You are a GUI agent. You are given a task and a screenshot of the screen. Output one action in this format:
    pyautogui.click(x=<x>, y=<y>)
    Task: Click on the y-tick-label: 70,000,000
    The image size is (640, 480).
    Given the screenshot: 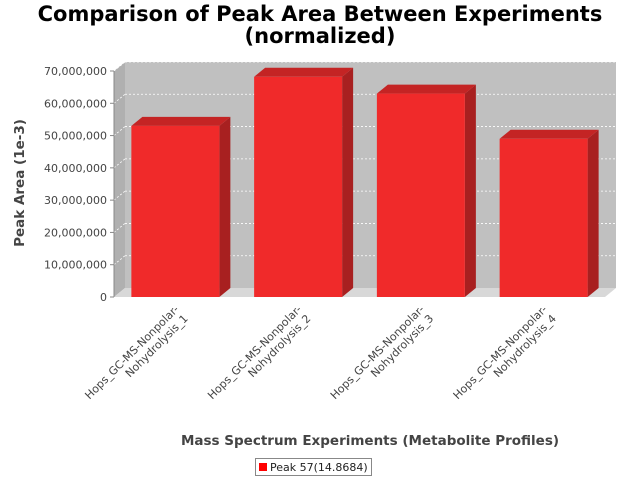 What is the action you would take?
    pyautogui.click(x=75, y=71)
    